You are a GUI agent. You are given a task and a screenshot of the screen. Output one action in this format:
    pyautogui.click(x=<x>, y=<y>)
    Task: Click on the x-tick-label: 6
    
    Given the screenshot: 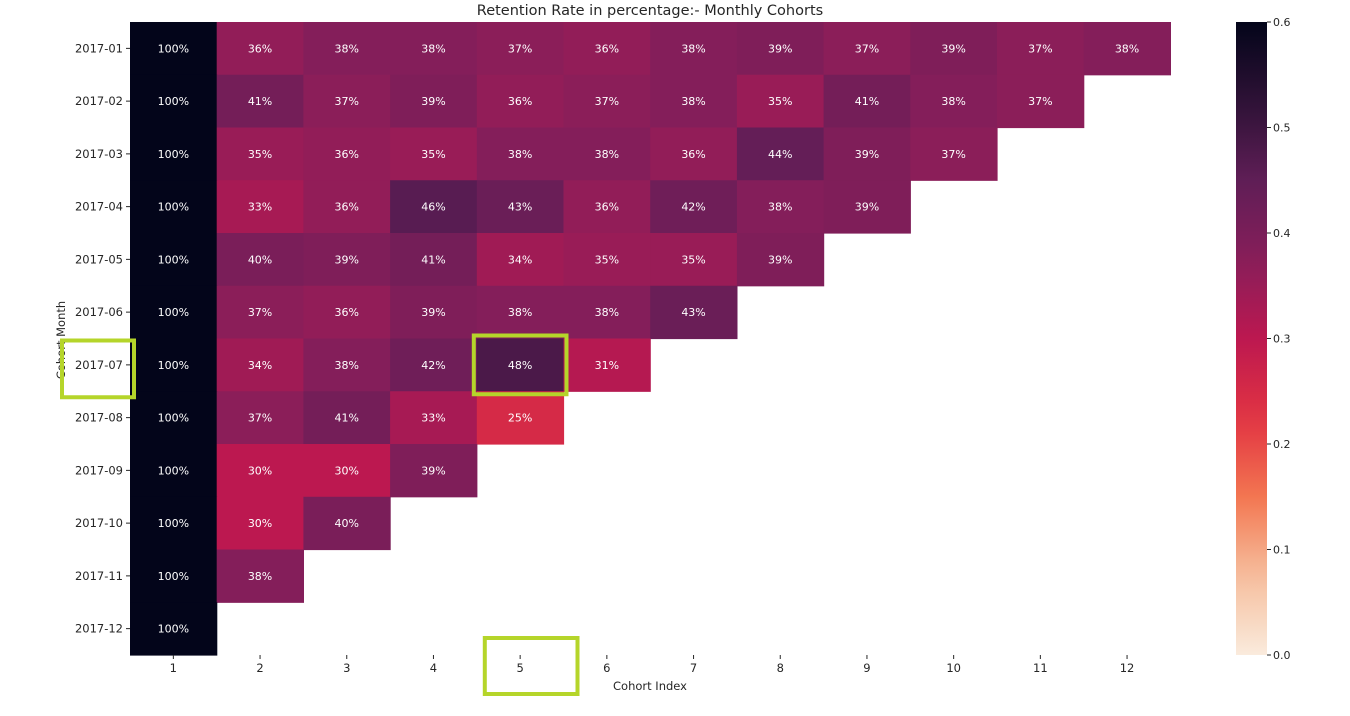 What is the action you would take?
    pyautogui.click(x=606, y=668)
    